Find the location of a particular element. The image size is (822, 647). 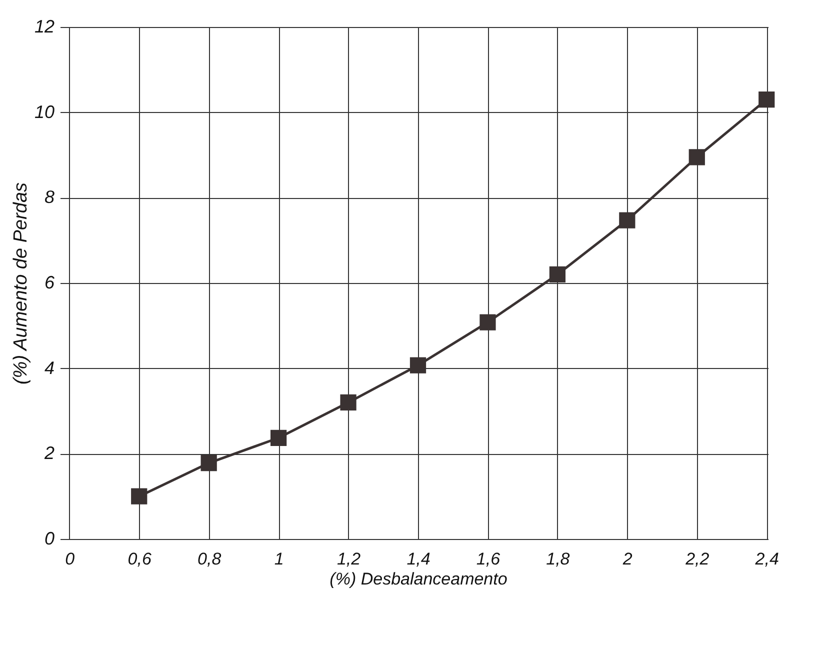

y-tick-label: 4 is located at coordinates (49, 368).